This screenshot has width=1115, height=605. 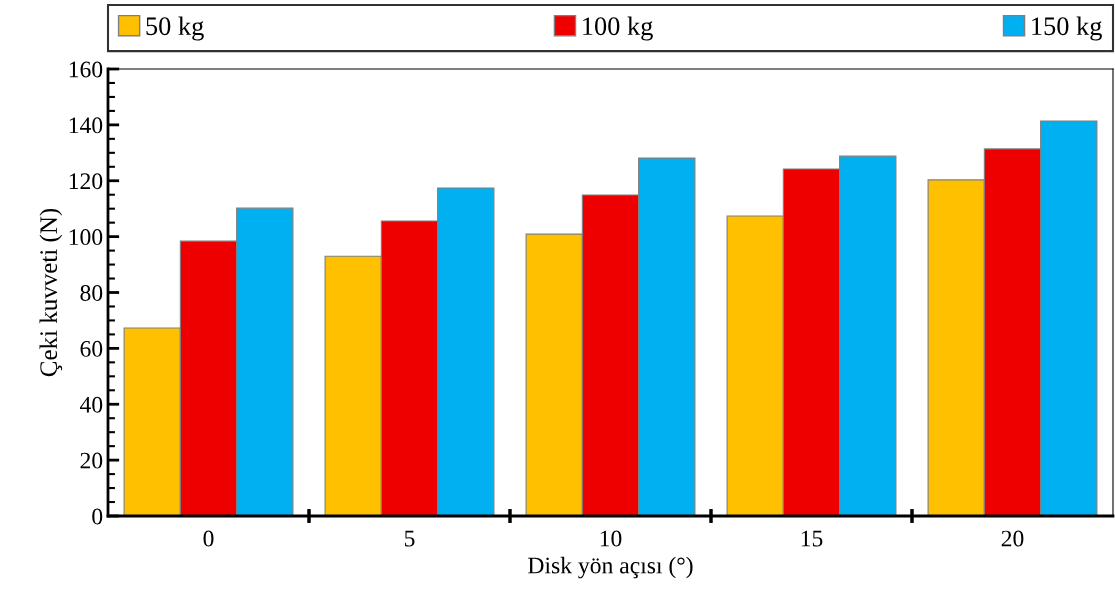 I want to click on y-tick-label: 20, so click(x=91, y=460).